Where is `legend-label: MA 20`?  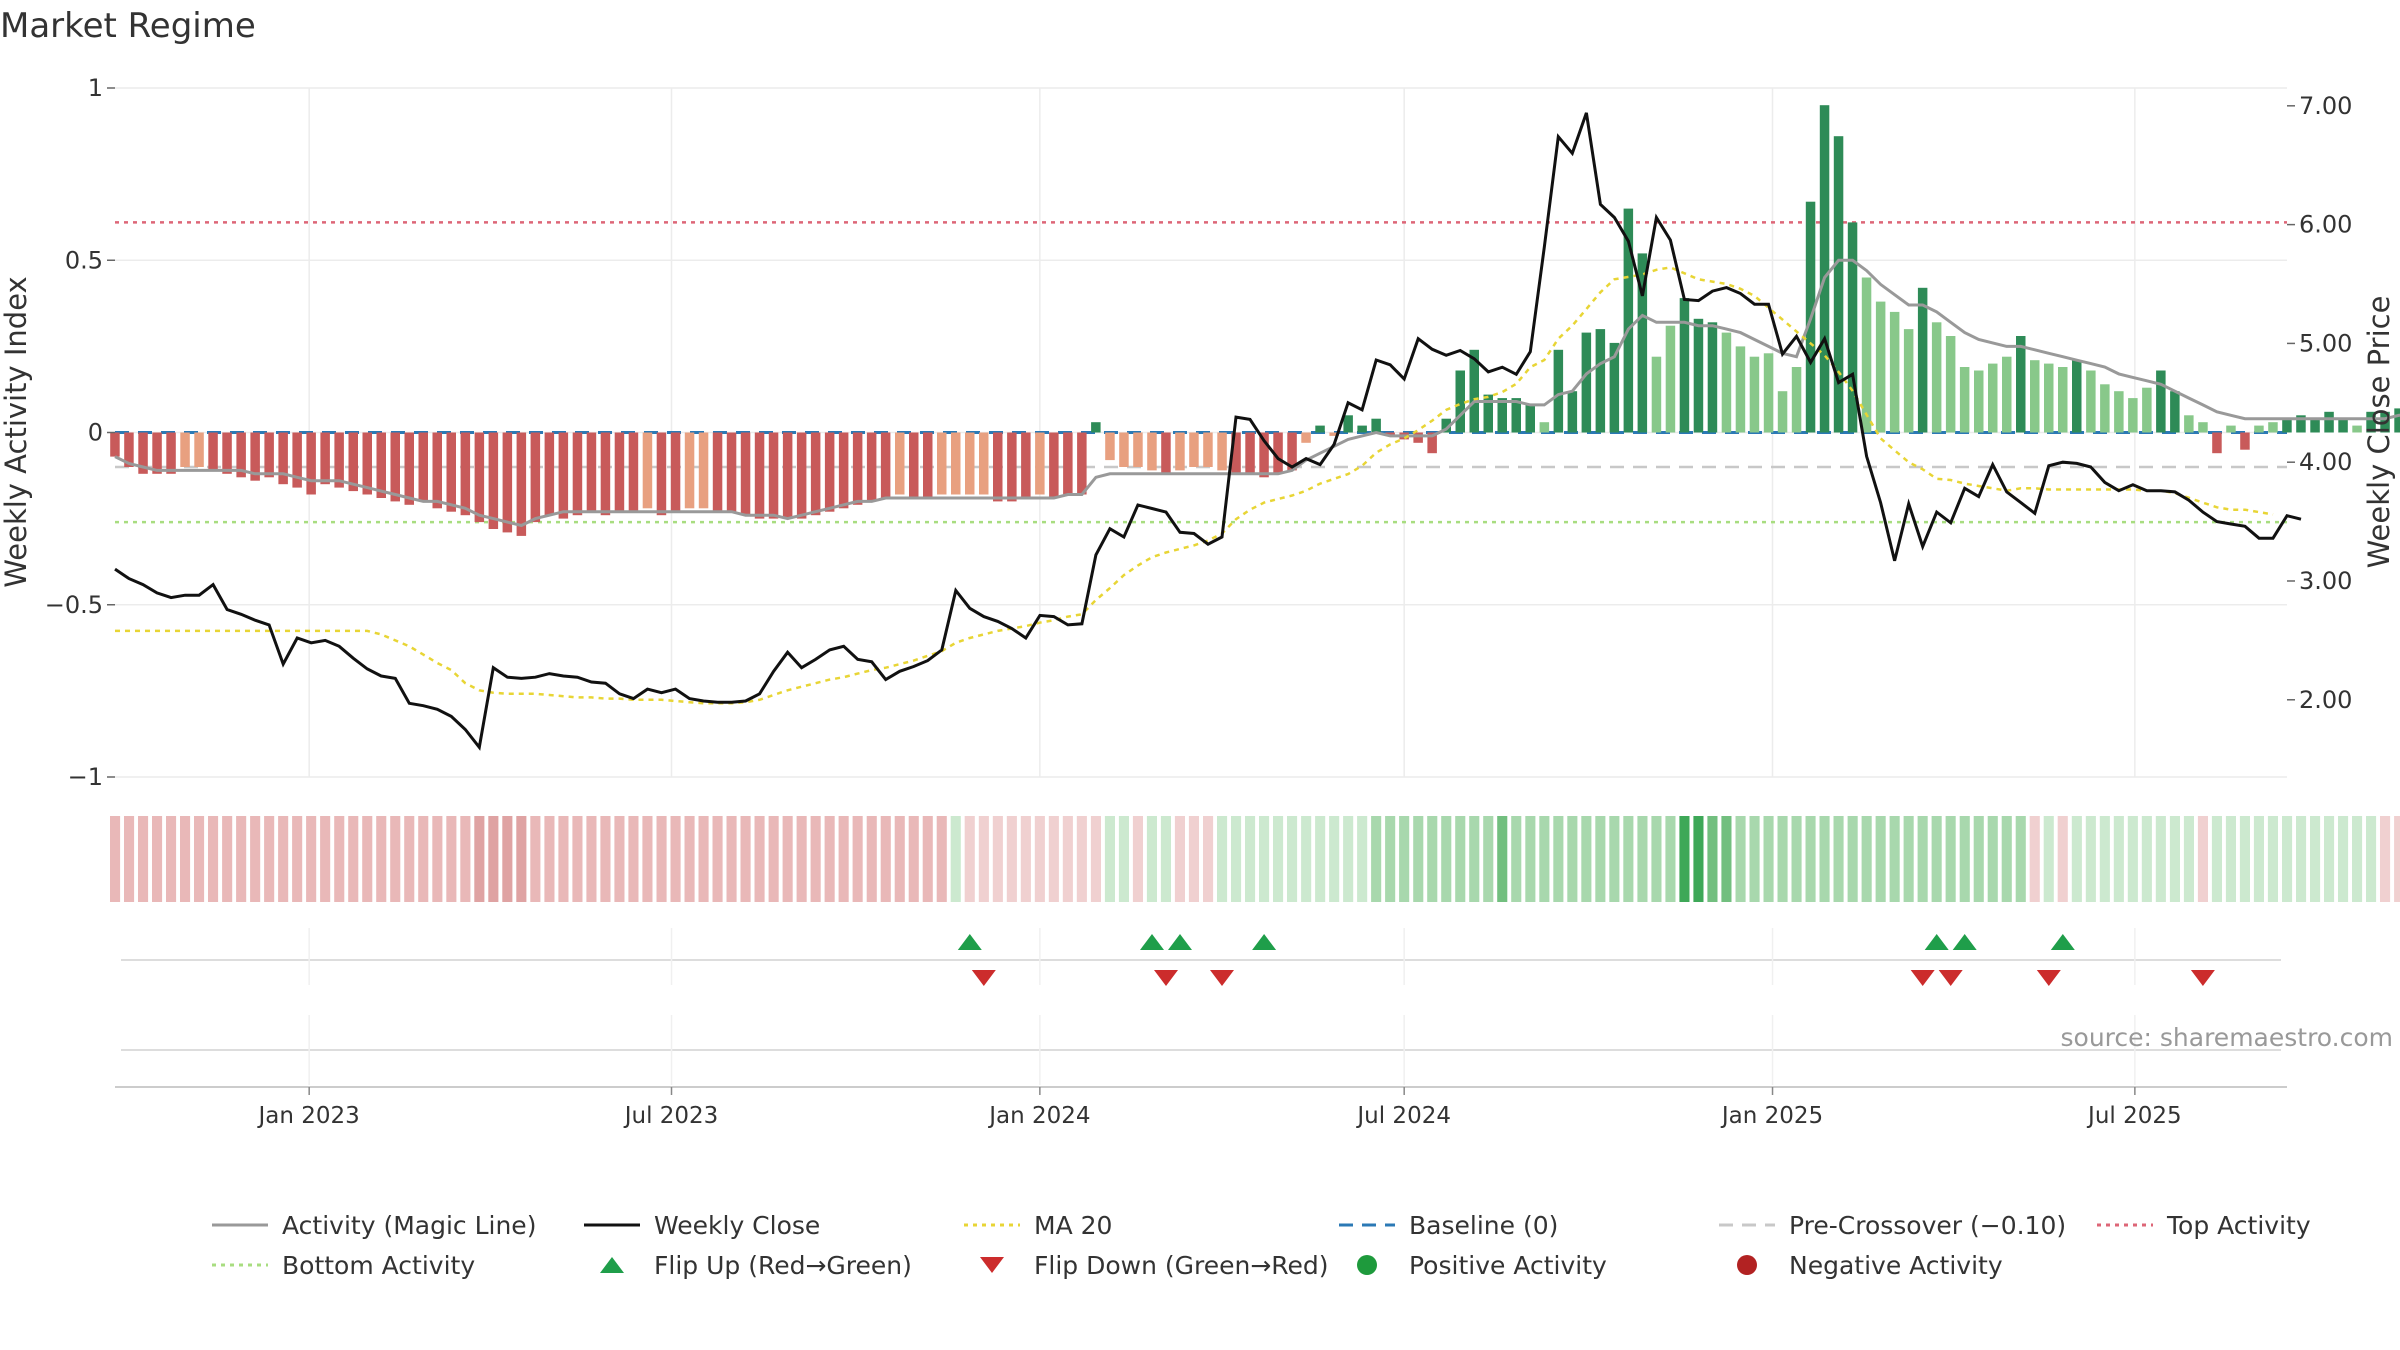
legend-label: MA 20 is located at coordinates (1073, 1225).